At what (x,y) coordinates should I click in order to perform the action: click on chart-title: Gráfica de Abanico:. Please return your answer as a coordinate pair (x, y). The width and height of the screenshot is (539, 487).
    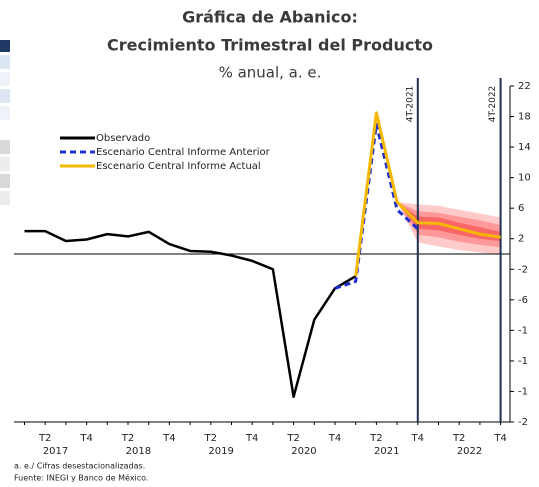
    Looking at the image, I should click on (270, 17).